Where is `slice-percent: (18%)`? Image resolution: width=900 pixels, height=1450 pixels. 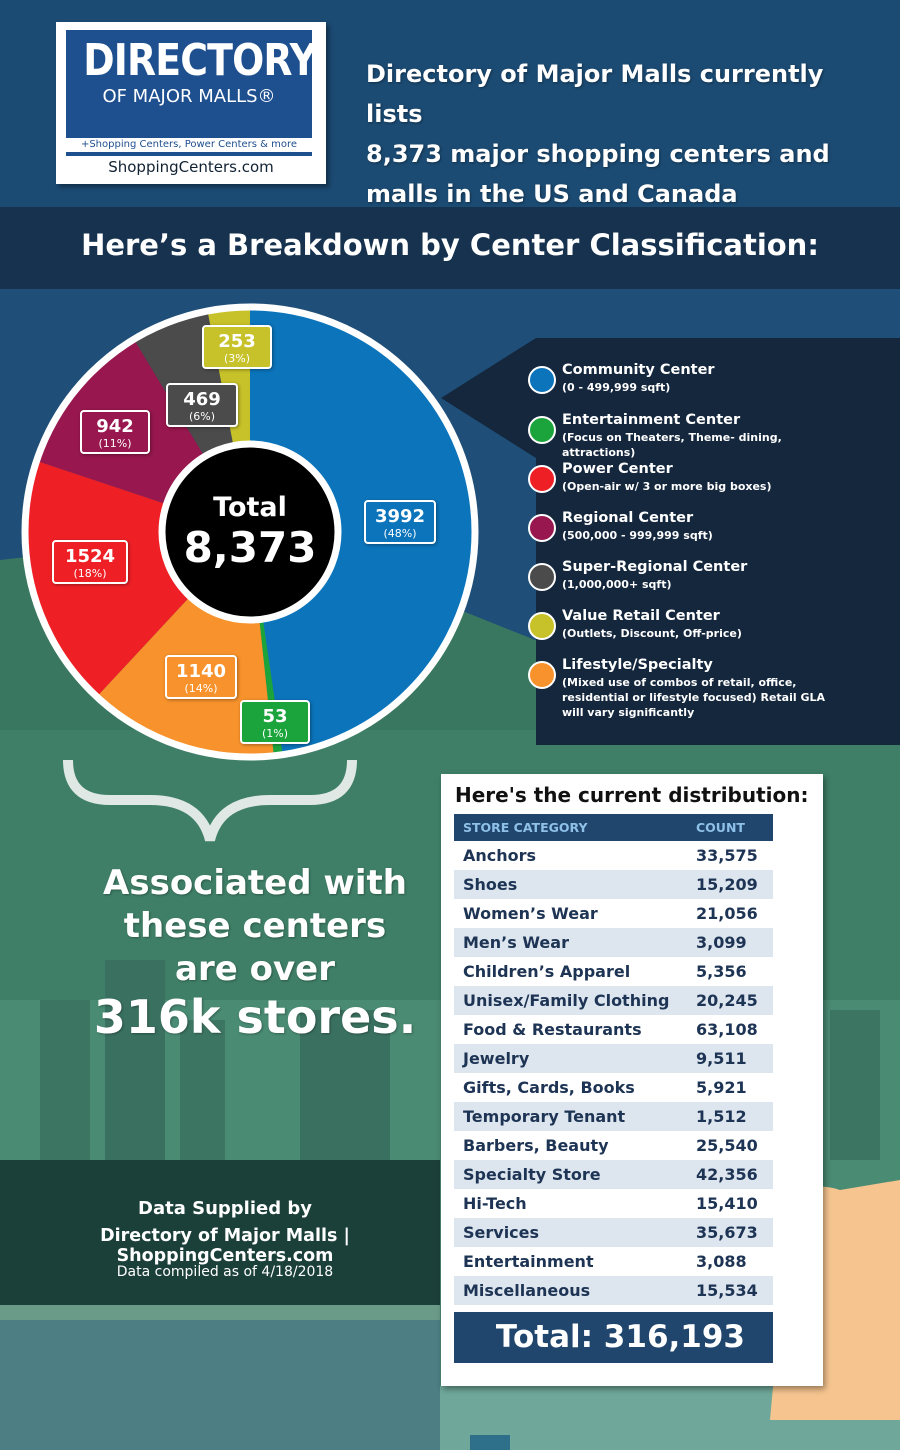 slice-percent: (18%) is located at coordinates (90, 573).